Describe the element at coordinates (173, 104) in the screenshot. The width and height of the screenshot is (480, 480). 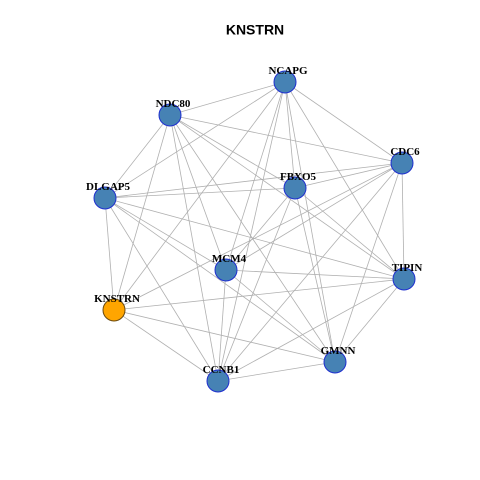
I see `node-label: NDC80` at that location.